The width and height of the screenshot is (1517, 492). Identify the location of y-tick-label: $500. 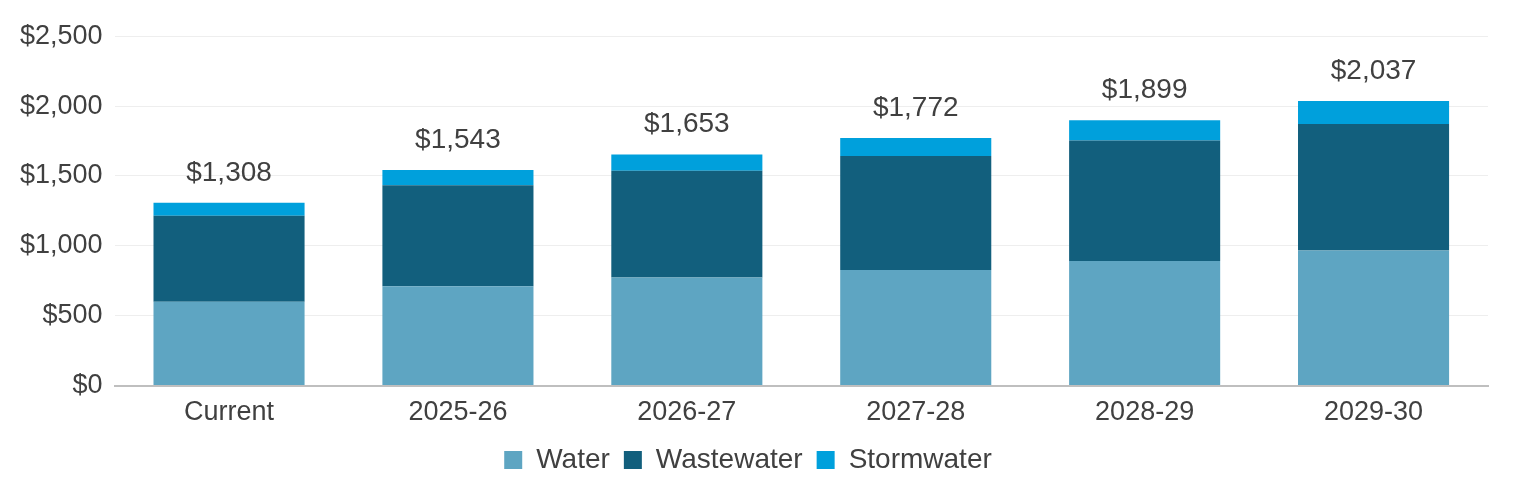
(72, 314).